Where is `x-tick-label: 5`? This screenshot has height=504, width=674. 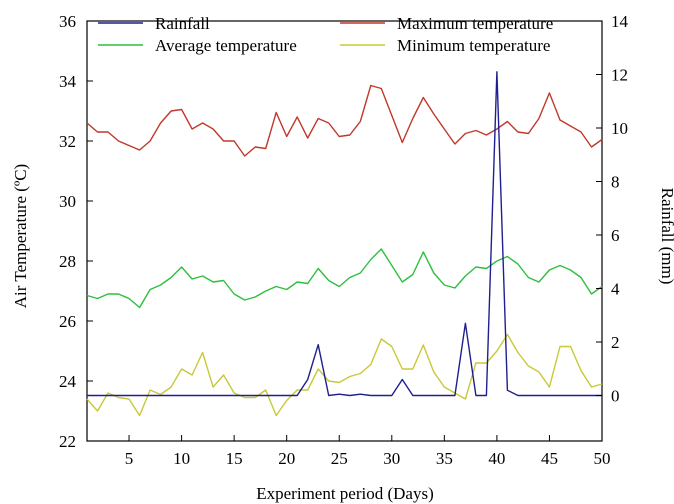 x-tick-label: 5 is located at coordinates (129, 458).